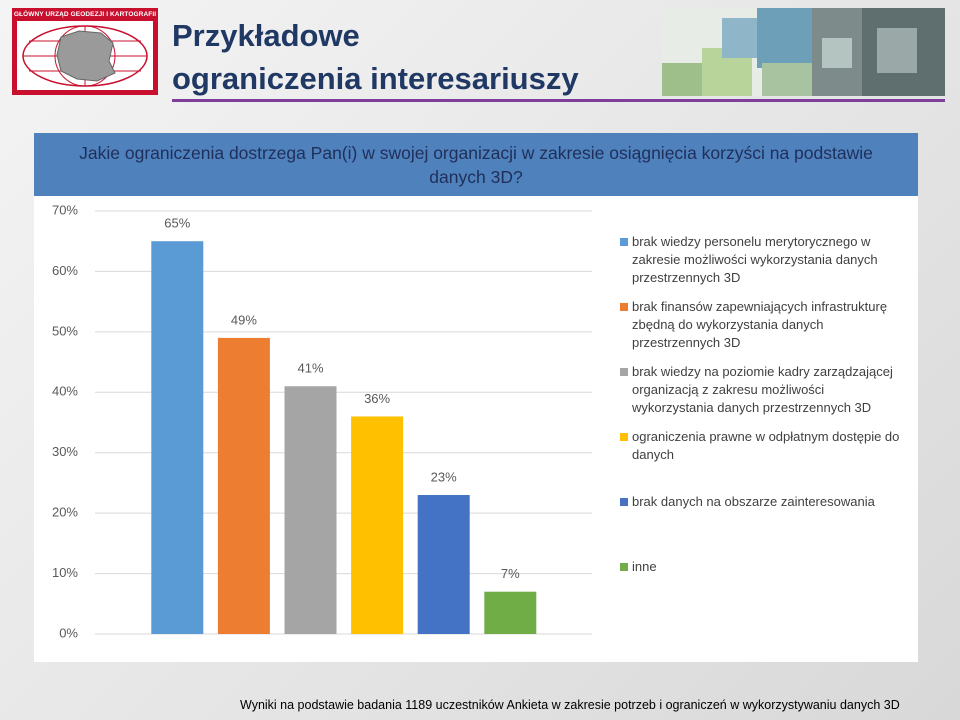 Image resolution: width=960 pixels, height=720 pixels. Describe the element at coordinates (510, 573) in the screenshot. I see `data-label: 7%` at that location.